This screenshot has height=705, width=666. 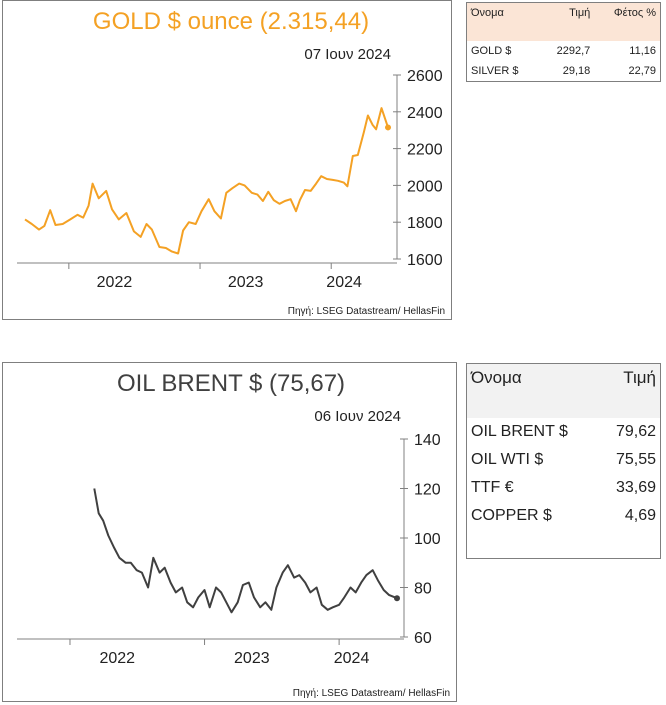 I want to click on oil-table-cell-name: TTF €, so click(x=492, y=487).